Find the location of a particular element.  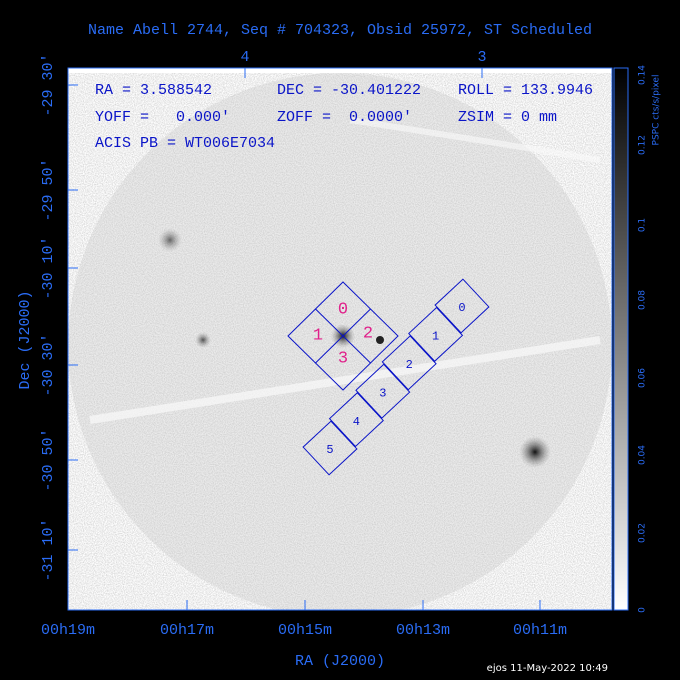

acis-s-chip-label: 0 is located at coordinates (461, 308).